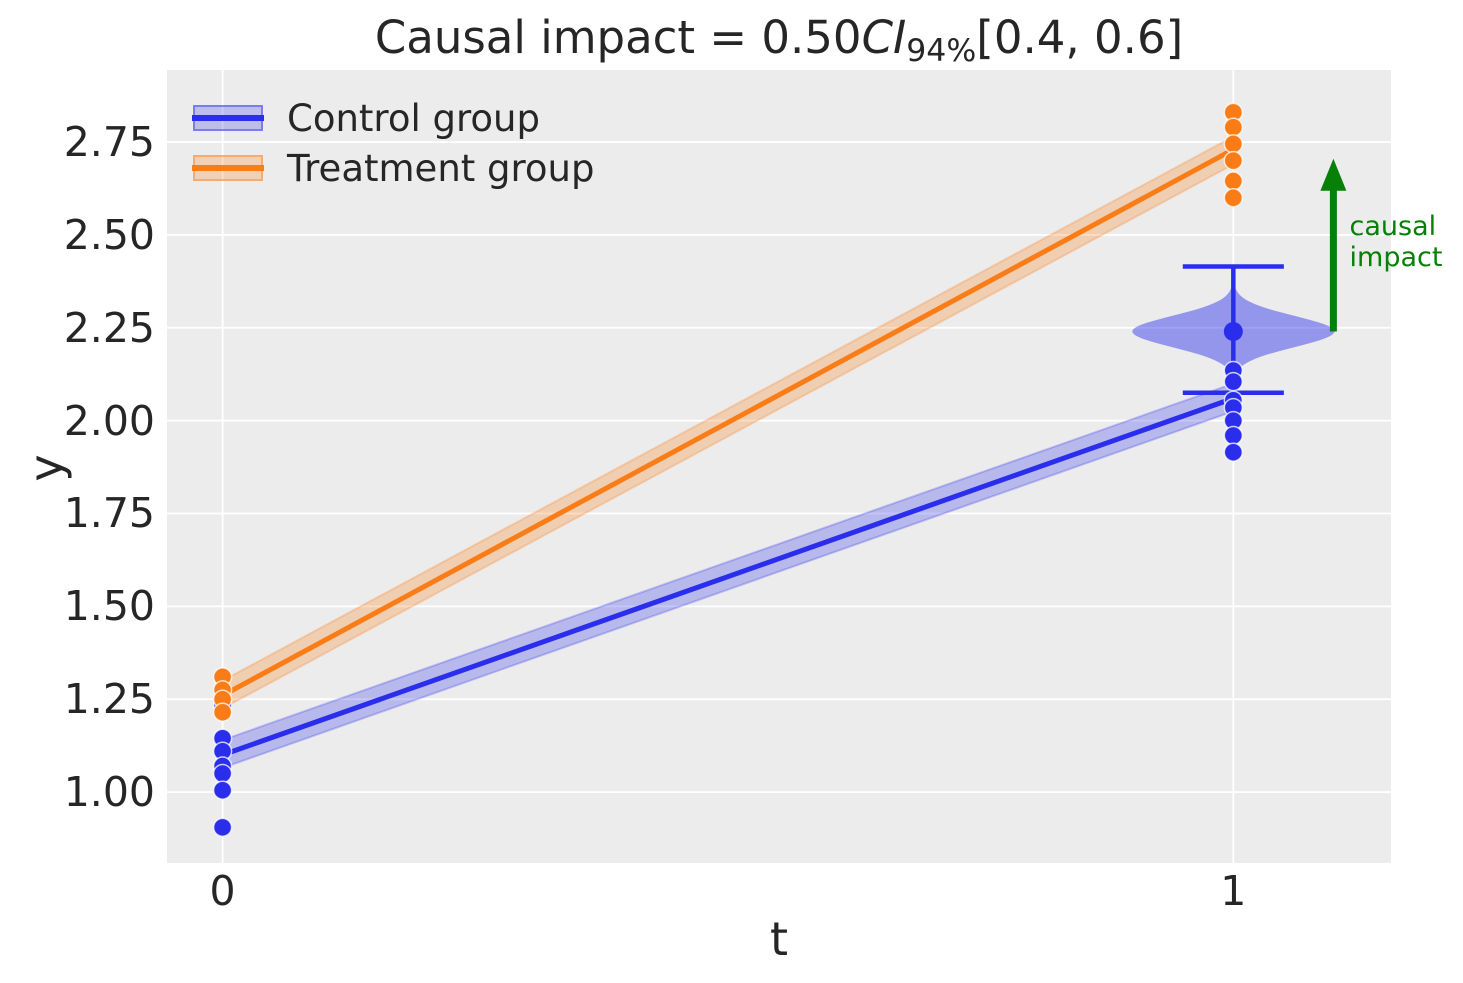  What do you see at coordinates (1396, 257) in the screenshot?
I see `annotation-line-2: impact` at bounding box center [1396, 257].